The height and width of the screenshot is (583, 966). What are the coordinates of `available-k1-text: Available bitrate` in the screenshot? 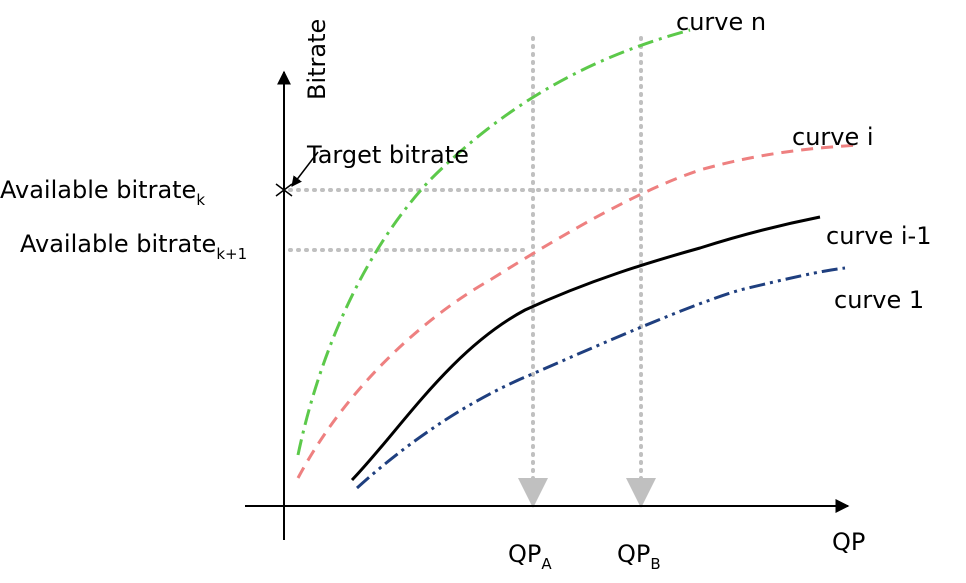 It's located at (118, 244).